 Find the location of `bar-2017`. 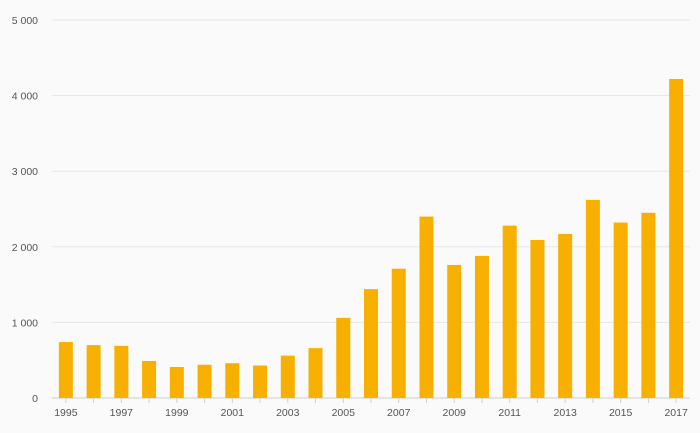

bar-2017 is located at coordinates (676, 238).